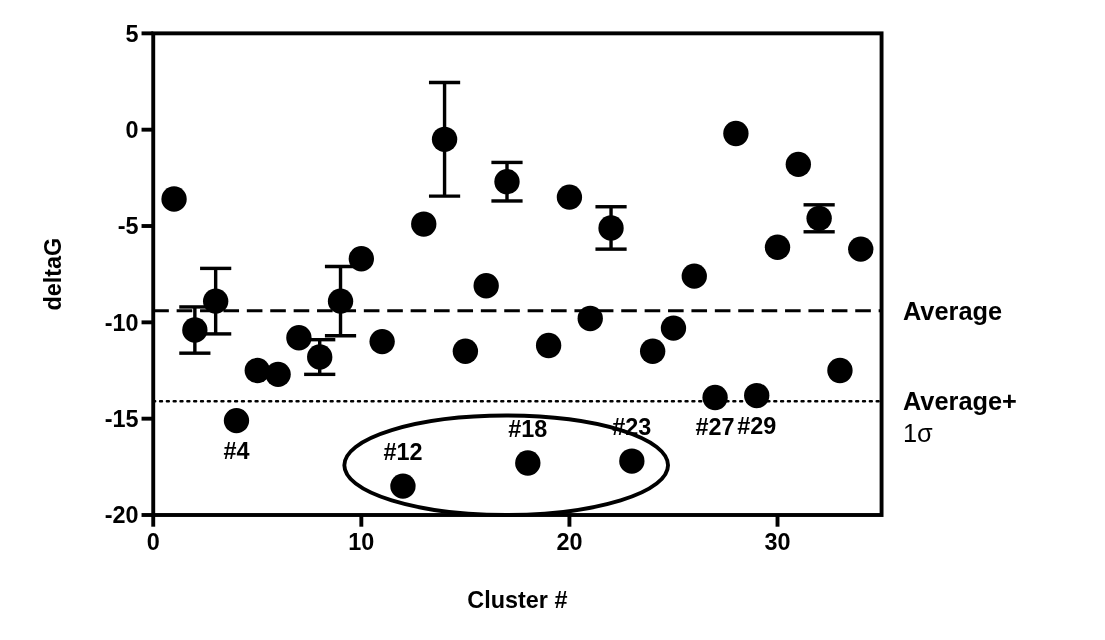  I want to click on annotation: #29, so click(757, 425).